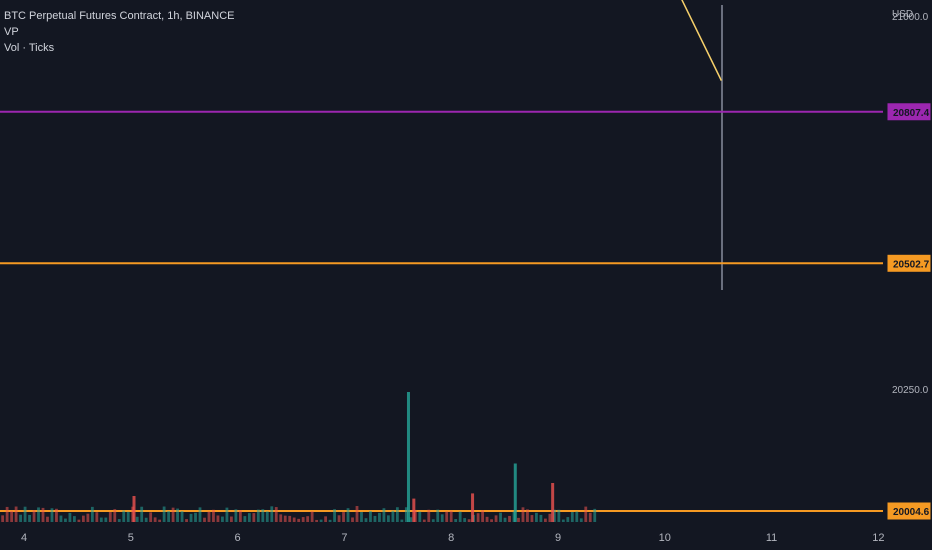 The width and height of the screenshot is (932, 550). Describe the element at coordinates (29, 48) in the screenshot. I see `indicator-volume: Vol · Ticks` at that location.